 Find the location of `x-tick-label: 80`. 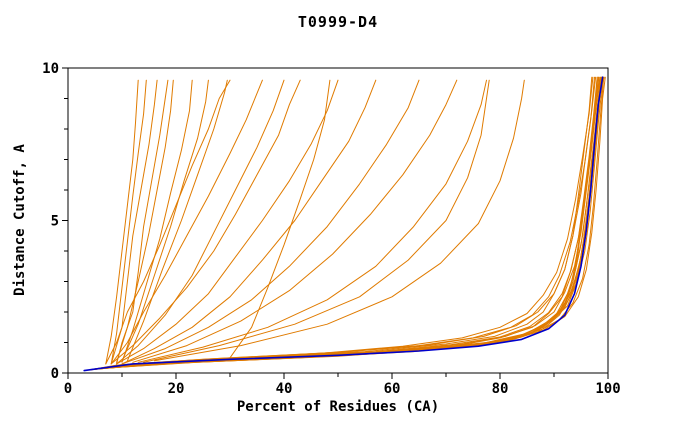

x-tick-label: 80 is located at coordinates (500, 389).